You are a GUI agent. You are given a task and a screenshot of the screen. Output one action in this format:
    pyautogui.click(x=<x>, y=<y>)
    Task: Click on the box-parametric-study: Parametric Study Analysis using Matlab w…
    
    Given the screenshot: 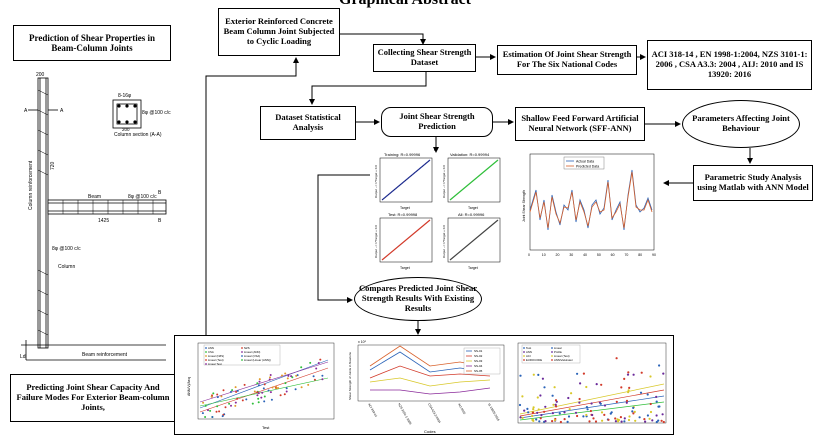 What is the action you would take?
    pyautogui.click(x=753, y=183)
    